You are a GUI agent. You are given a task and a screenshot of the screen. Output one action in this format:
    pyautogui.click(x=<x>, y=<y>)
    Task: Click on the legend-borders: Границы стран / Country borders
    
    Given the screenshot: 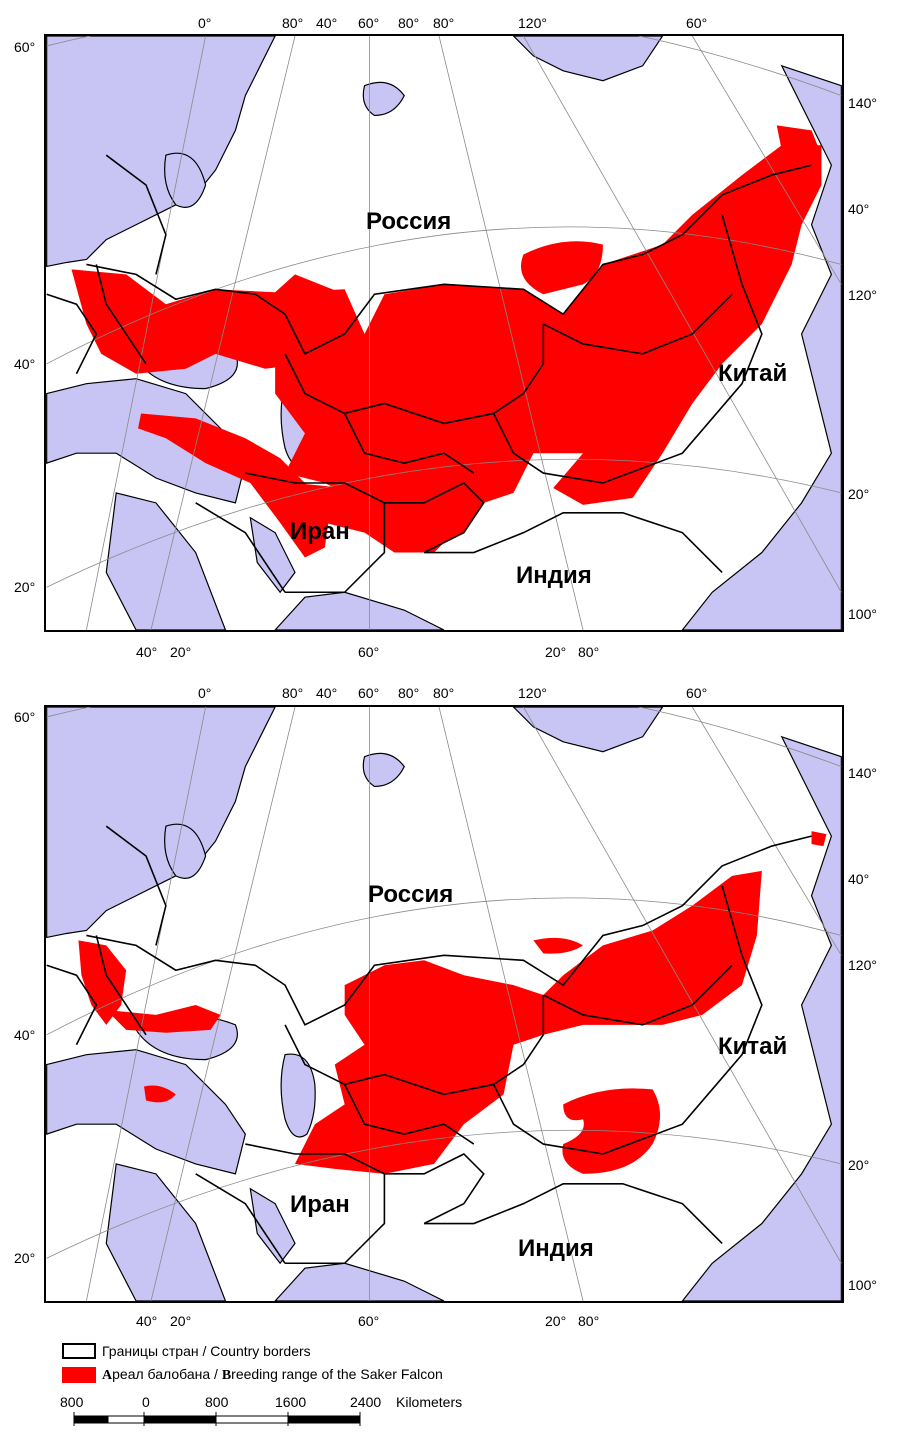 What is the action you would take?
    pyautogui.click(x=186, y=1351)
    